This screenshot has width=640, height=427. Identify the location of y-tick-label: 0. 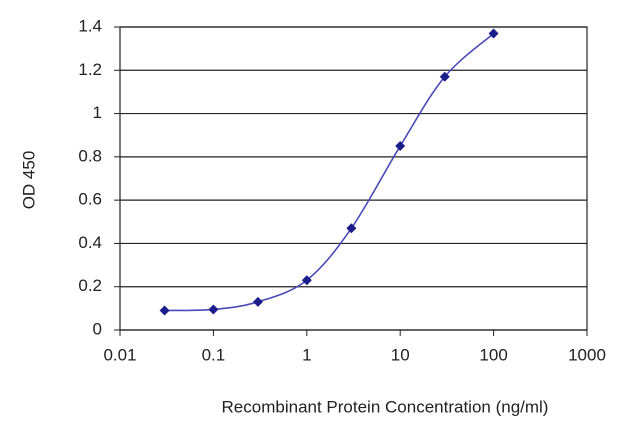
(97, 328).